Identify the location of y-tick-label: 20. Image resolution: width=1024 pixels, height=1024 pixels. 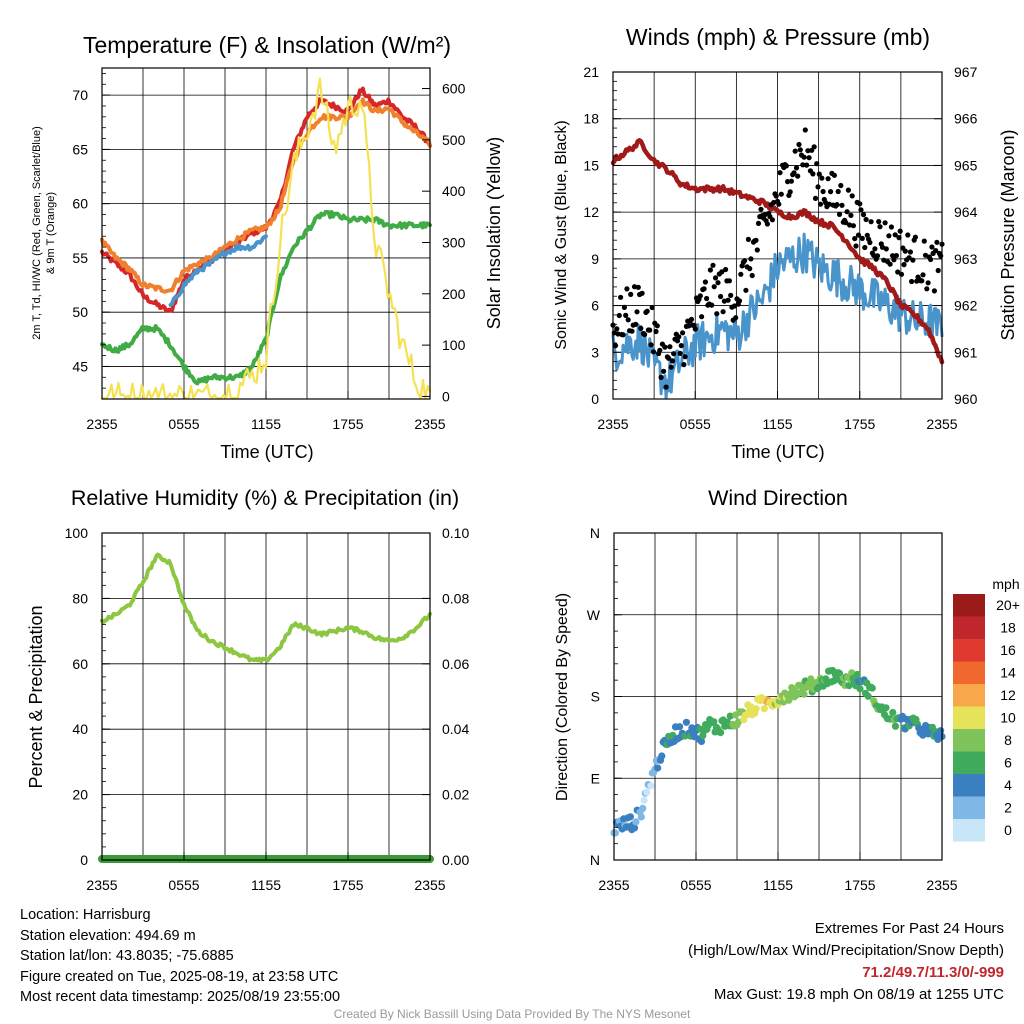
(80, 795).